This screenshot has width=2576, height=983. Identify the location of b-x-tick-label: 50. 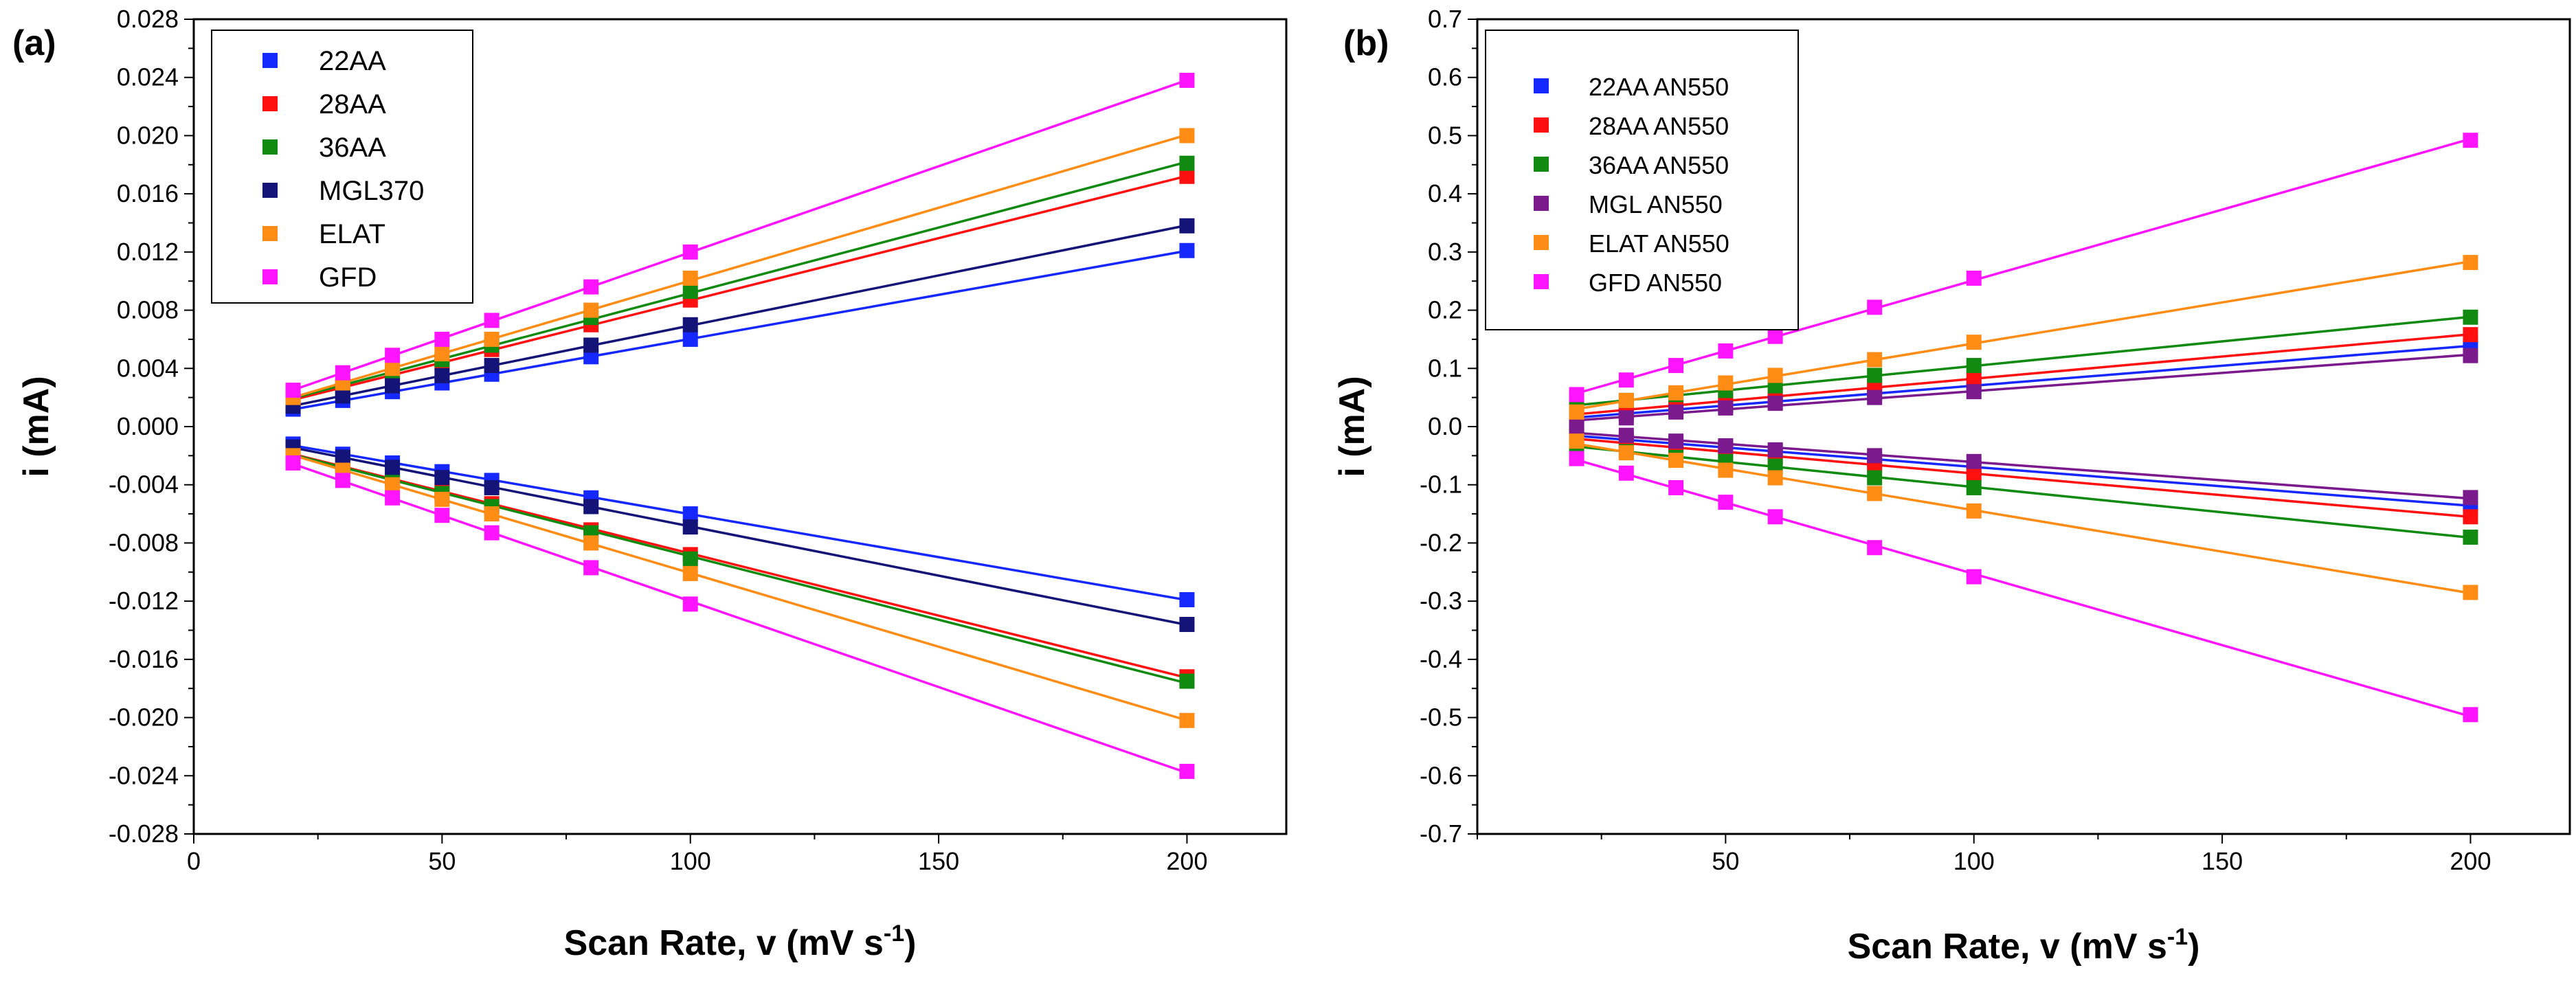
(1725, 861).